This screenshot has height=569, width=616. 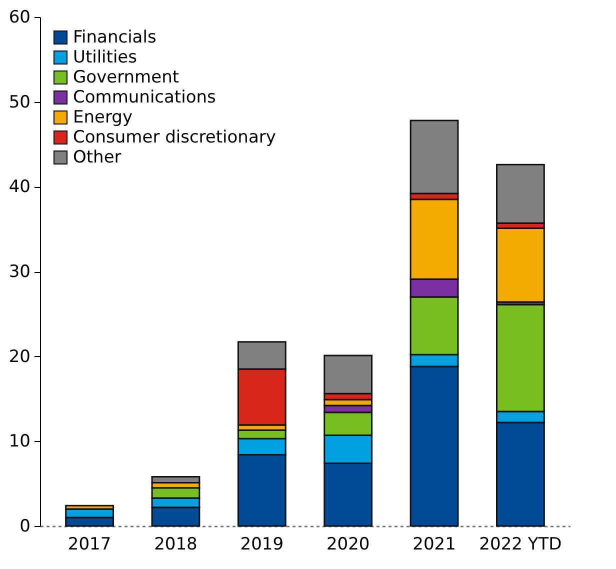 What do you see at coordinates (97, 158) in the screenshot?
I see `legend-label: Other` at bounding box center [97, 158].